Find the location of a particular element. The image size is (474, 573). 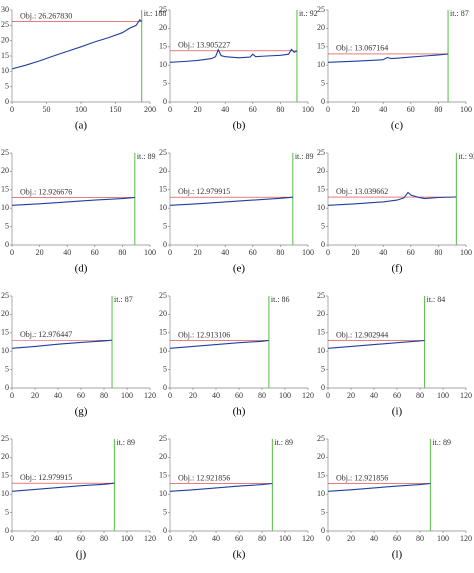

iteration-label: it.: 92 is located at coordinates (308, 13).